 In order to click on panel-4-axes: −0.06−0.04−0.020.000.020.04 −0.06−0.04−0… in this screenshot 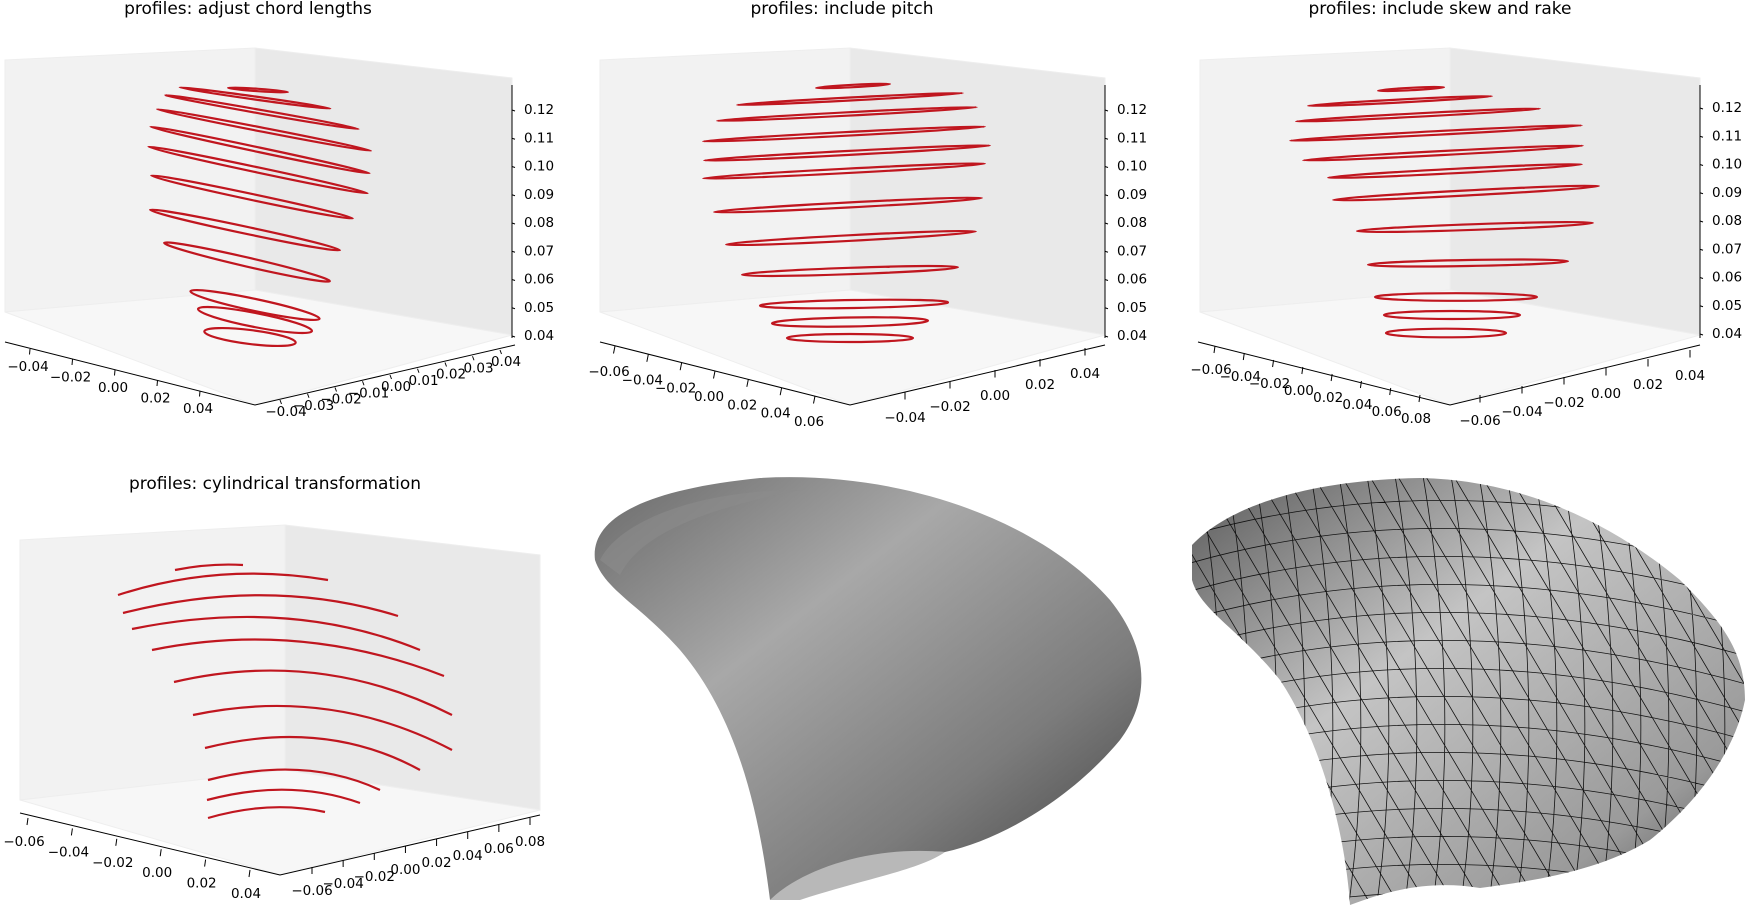, I will do `click(274, 713)`.